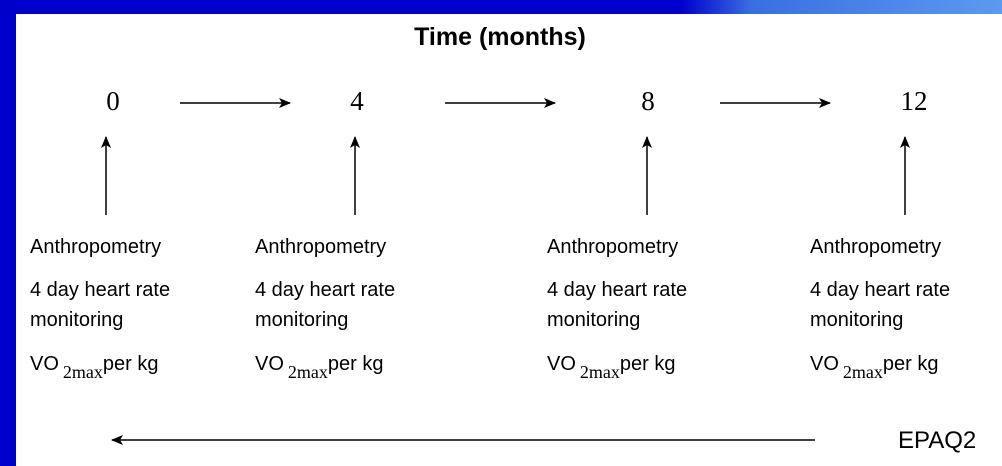  I want to click on timepoint-label: 8, so click(648, 101).